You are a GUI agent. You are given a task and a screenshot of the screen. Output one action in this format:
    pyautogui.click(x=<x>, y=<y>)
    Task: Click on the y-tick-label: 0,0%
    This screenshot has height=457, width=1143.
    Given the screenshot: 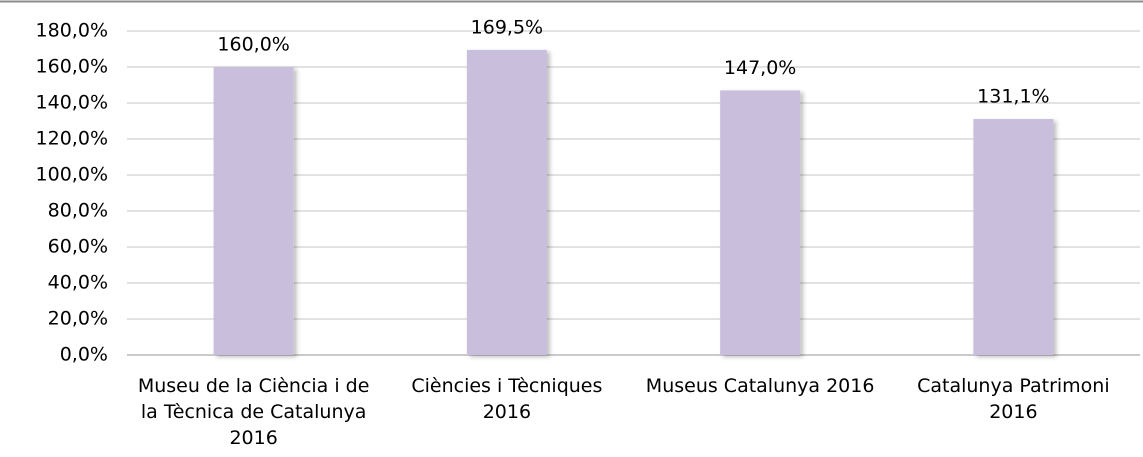 What is the action you would take?
    pyautogui.click(x=84, y=355)
    